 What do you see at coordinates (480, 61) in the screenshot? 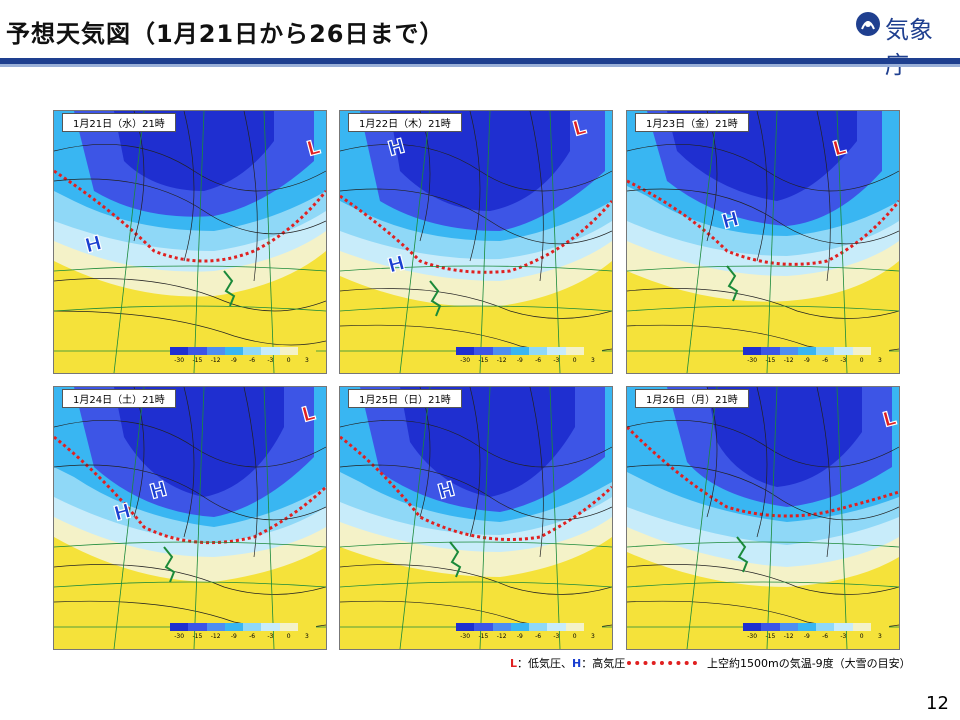
I see `header-divider` at bounding box center [480, 61].